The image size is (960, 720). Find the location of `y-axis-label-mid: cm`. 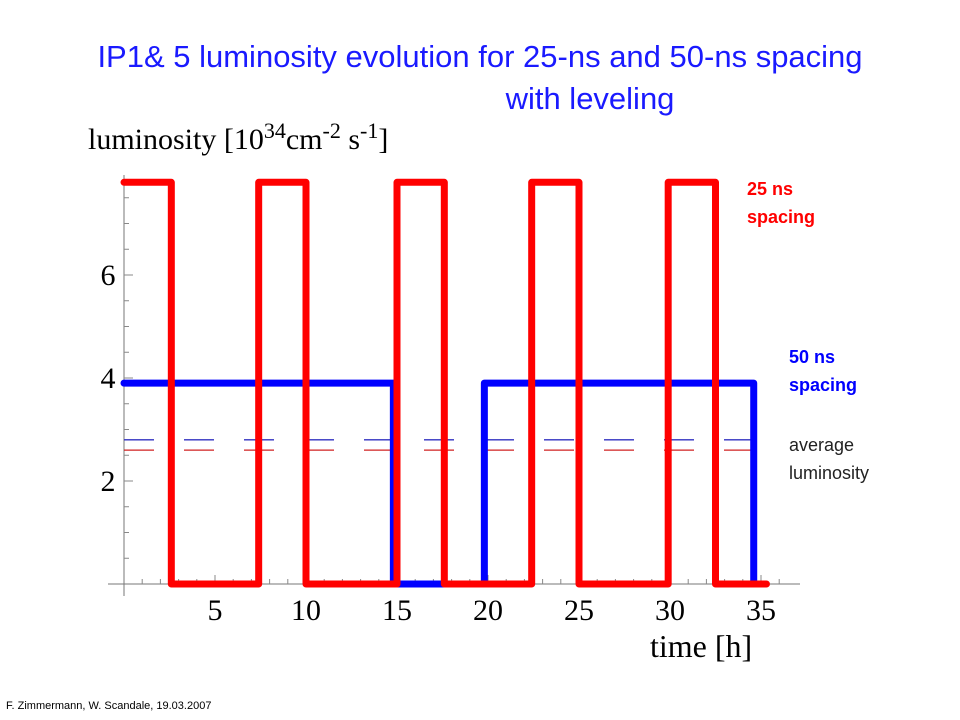

y-axis-label-mid: cm is located at coordinates (304, 139).